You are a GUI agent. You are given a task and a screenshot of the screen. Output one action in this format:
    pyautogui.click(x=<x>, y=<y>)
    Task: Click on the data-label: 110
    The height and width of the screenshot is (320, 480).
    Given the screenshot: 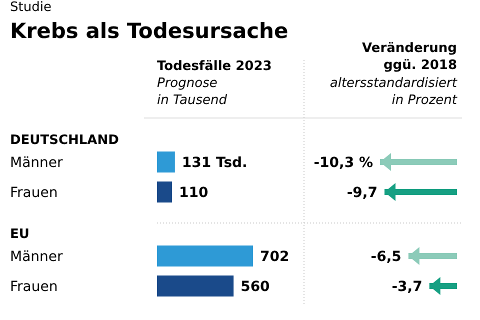 What is the action you would take?
    pyautogui.click(x=194, y=193)
    